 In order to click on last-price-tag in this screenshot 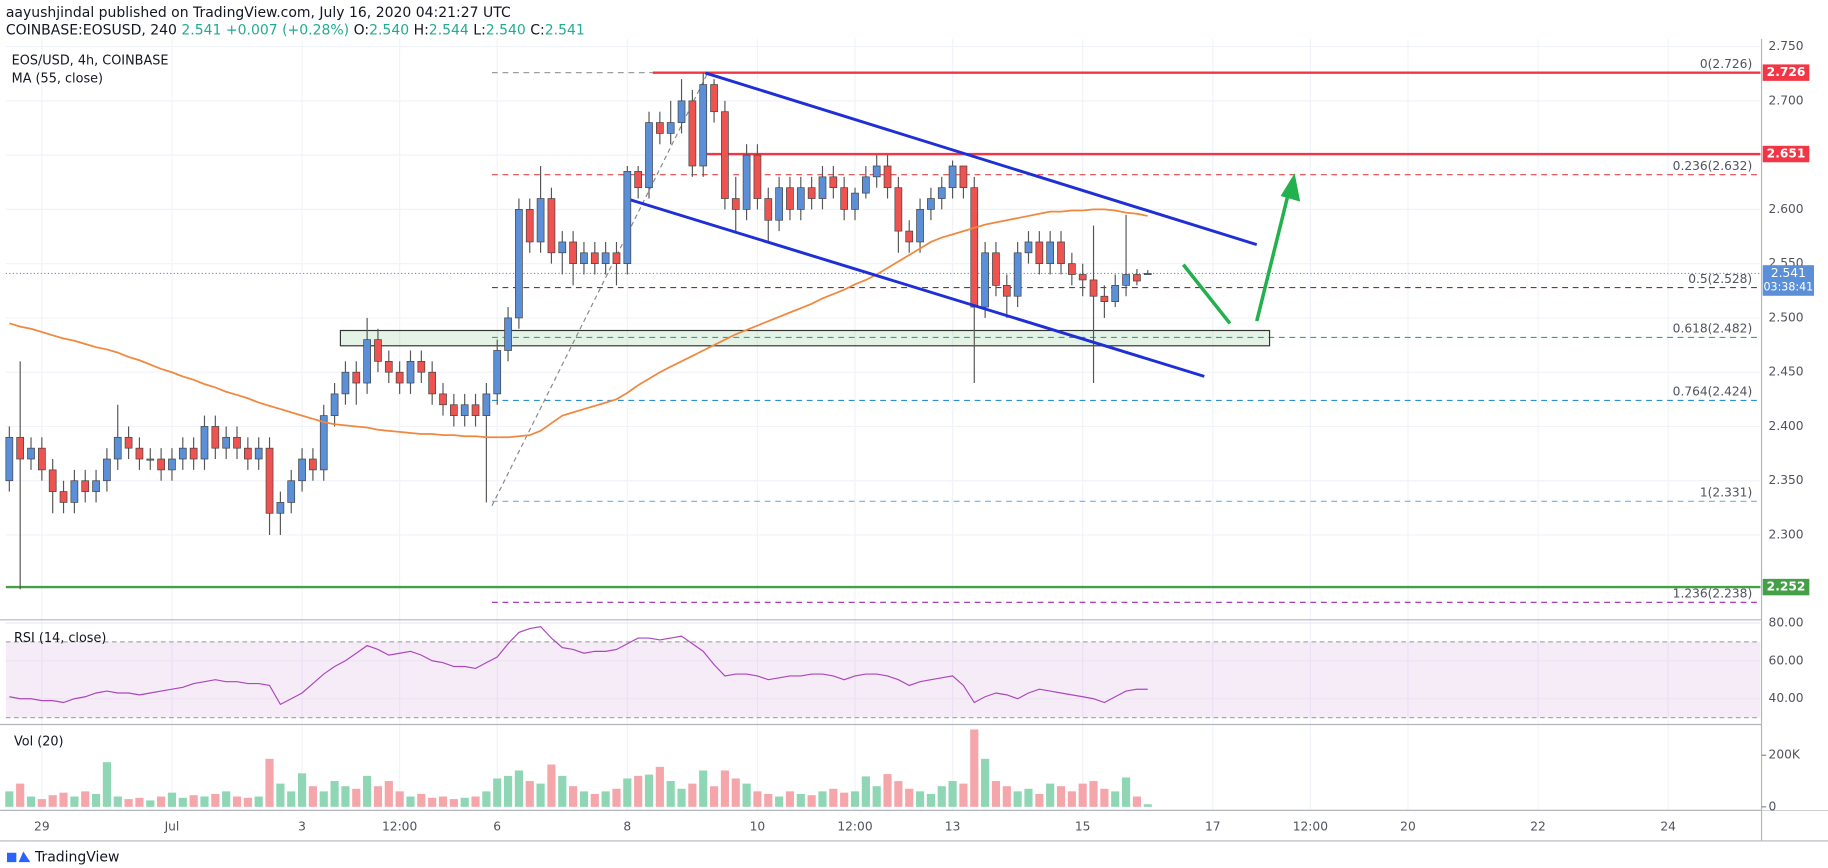, I will do `click(1788, 280)`.